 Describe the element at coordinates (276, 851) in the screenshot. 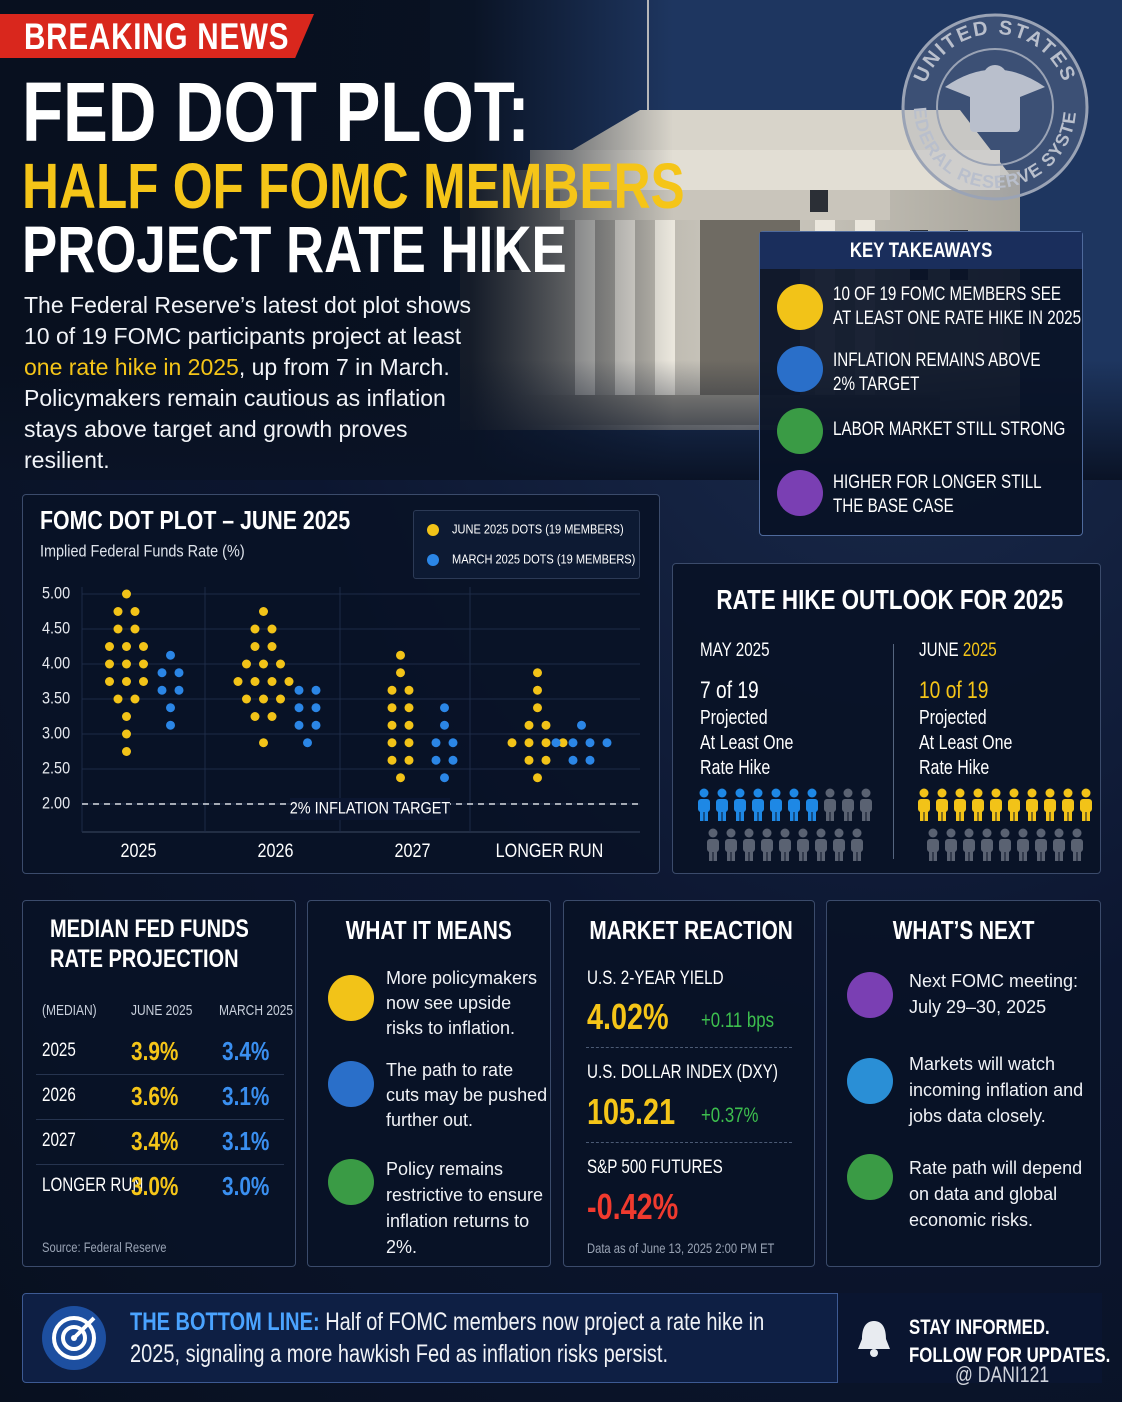

I see `x-tick-label: 2026` at that location.